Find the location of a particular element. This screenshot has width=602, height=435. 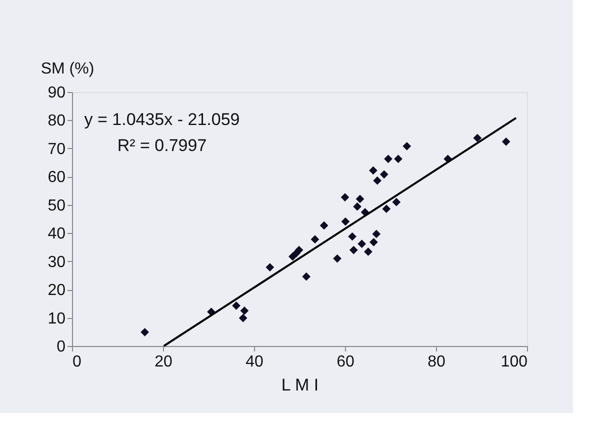

annotation: y = 1.0435x - 21.059 is located at coordinates (162, 119).